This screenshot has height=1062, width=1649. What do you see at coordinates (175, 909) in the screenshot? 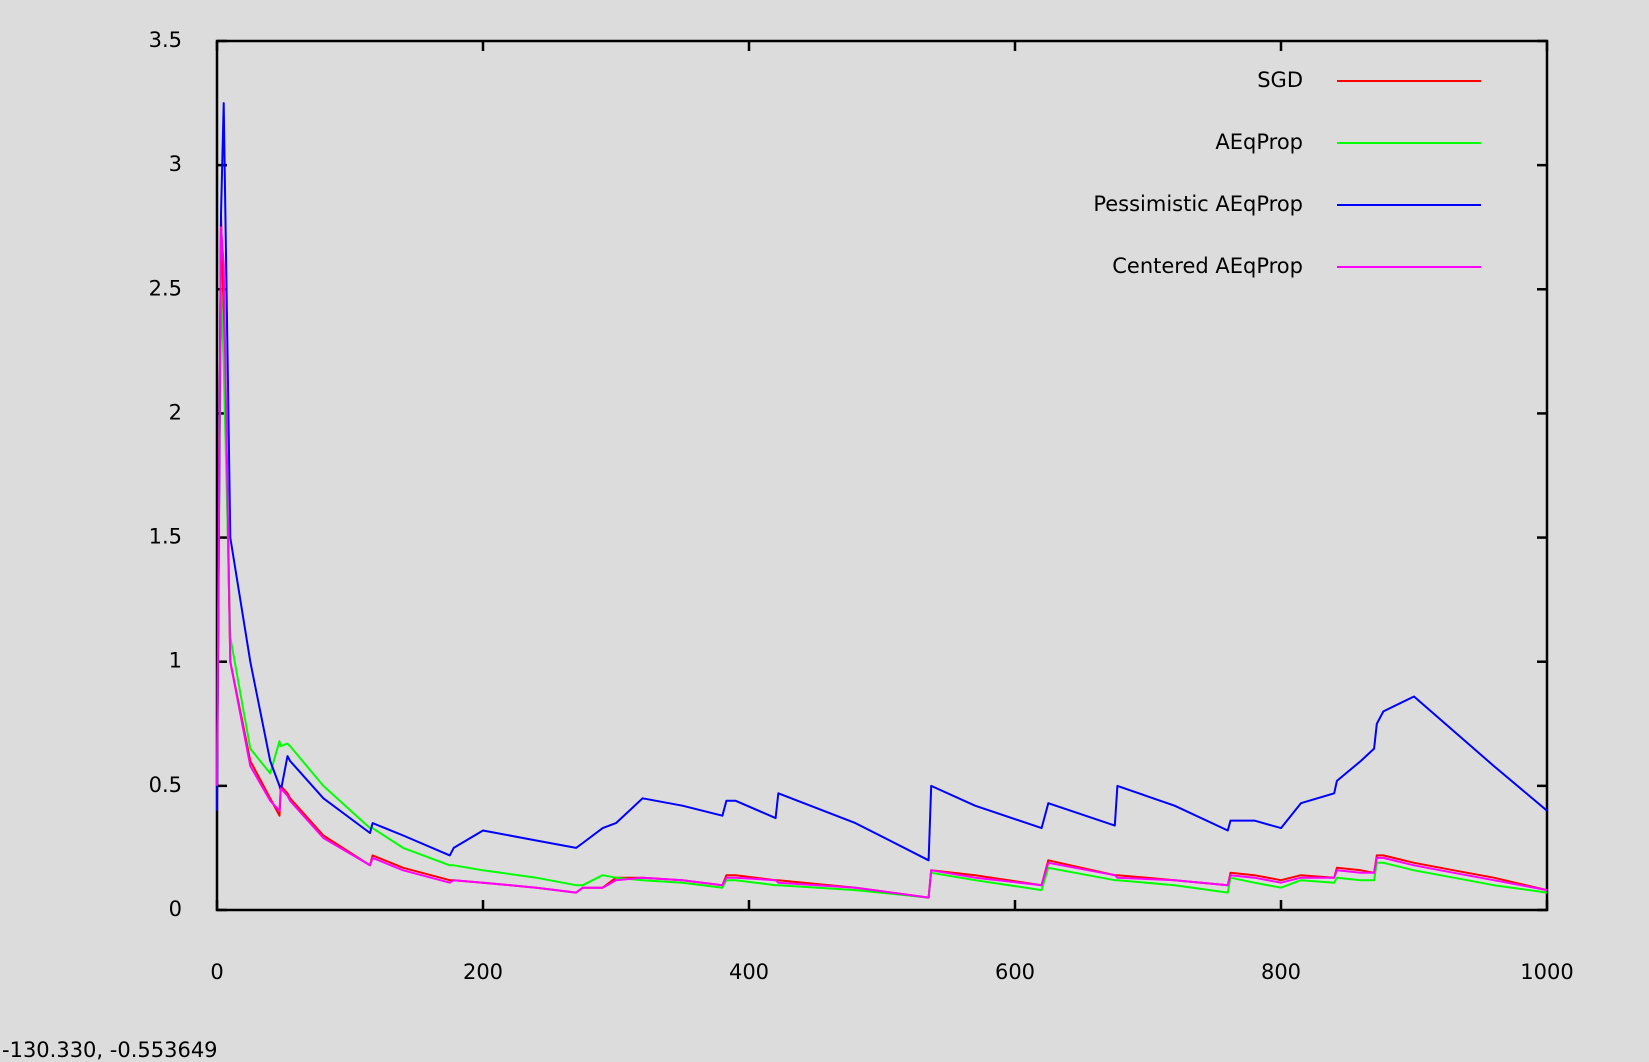
I see `y-tick-label: 0` at bounding box center [175, 909].